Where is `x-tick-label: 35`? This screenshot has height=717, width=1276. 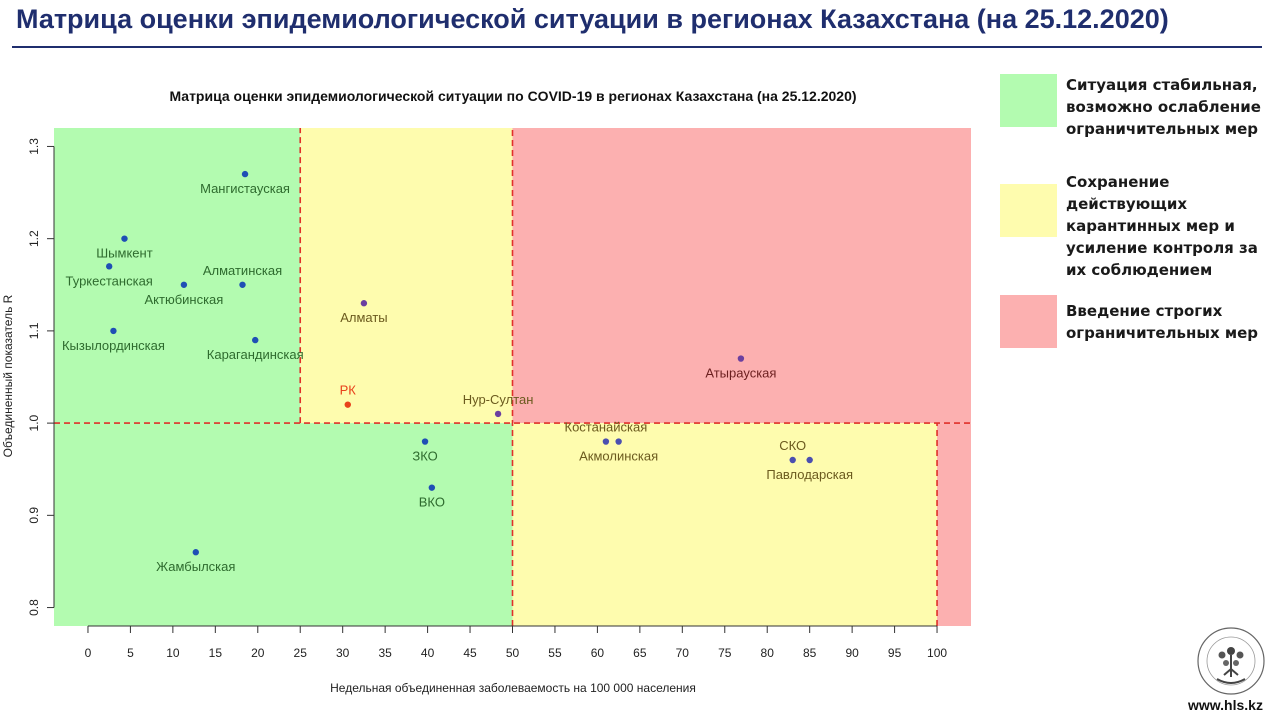 x-tick-label: 35 is located at coordinates (385, 653).